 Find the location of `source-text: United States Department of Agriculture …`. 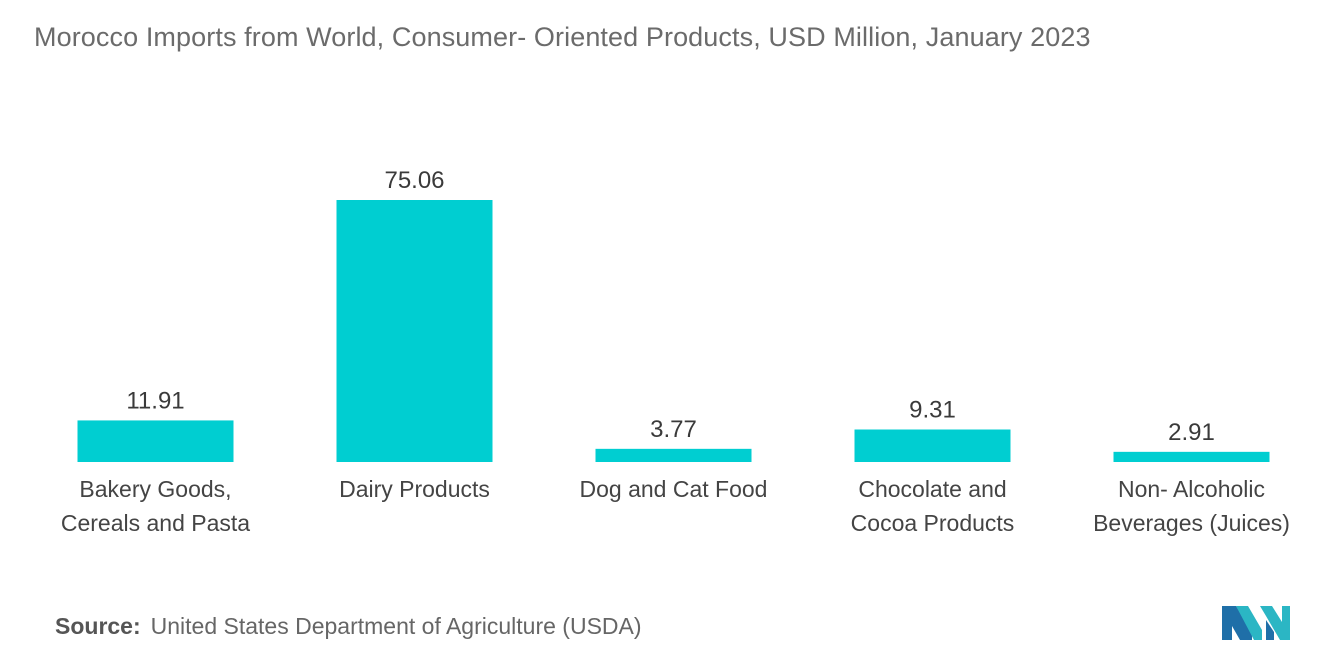

source-text: United States Department of Agriculture … is located at coordinates (396, 626).